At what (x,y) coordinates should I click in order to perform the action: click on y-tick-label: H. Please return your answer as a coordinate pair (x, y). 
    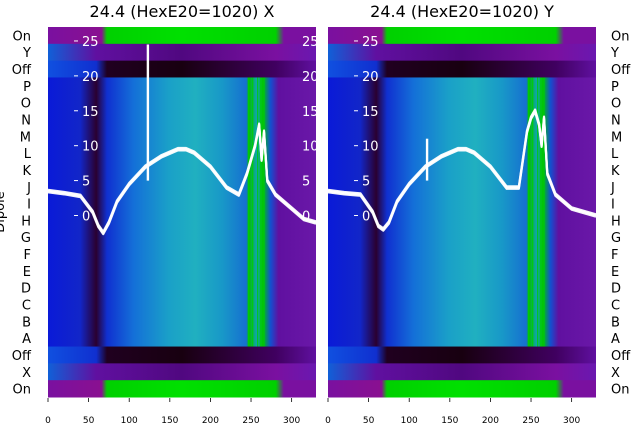
    Looking at the image, I should click on (26, 221).